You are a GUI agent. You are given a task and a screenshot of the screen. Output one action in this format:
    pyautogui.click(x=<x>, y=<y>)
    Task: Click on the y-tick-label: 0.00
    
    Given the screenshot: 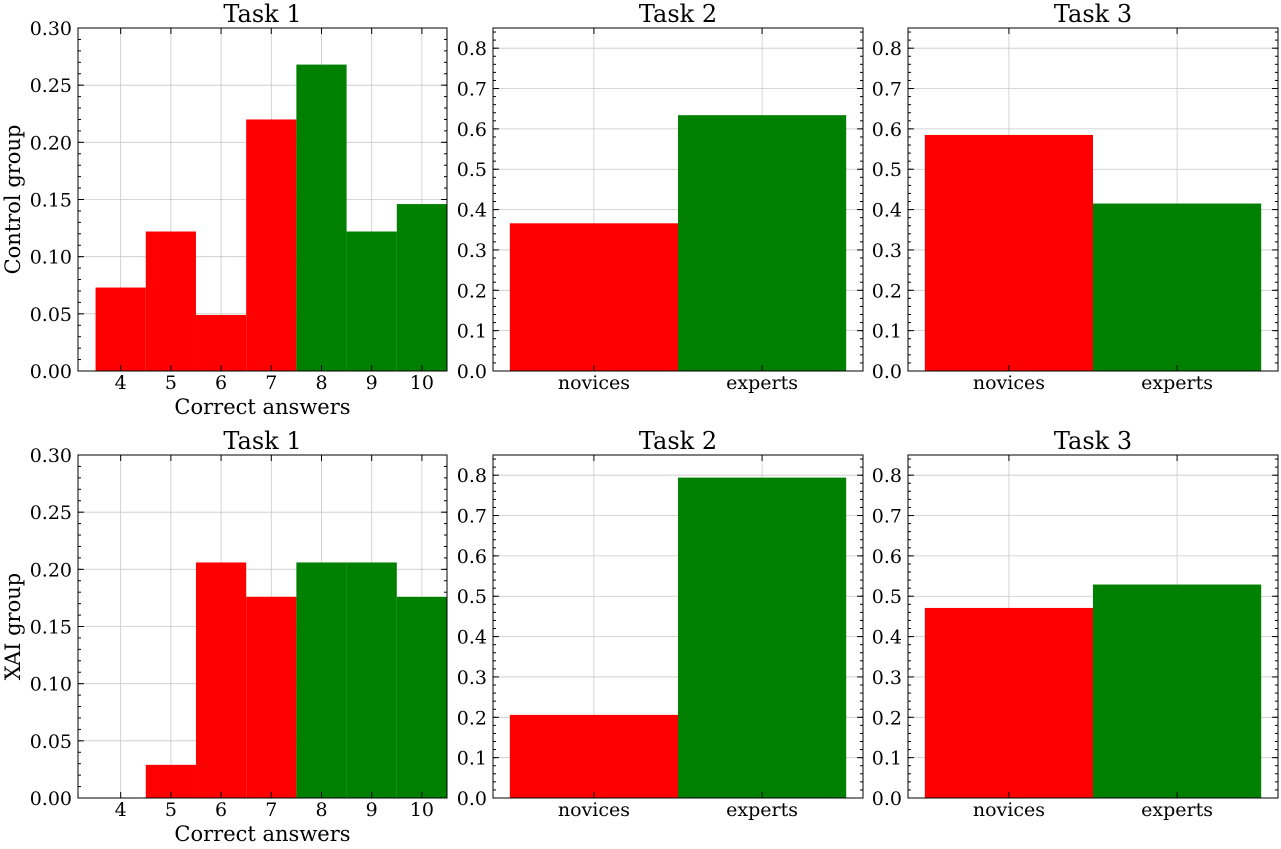 What is the action you would take?
    pyautogui.click(x=51, y=372)
    